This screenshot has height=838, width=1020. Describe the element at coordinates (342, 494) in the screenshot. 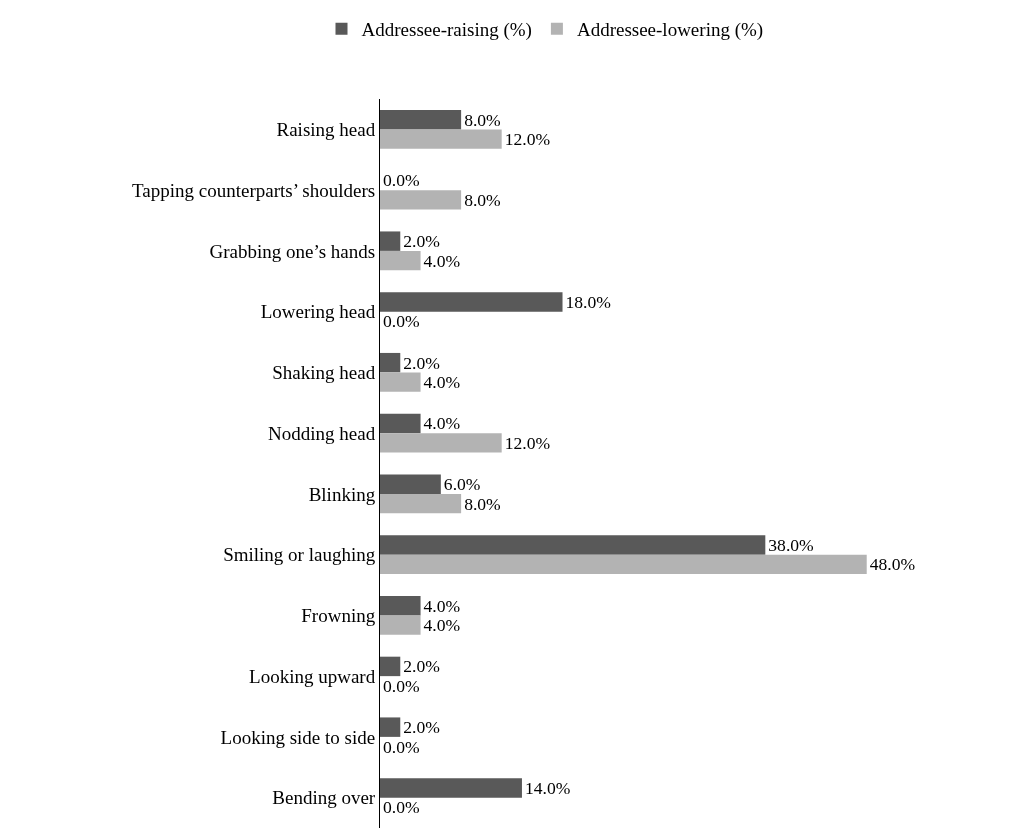

I see `y-tick-label: Blinking` at that location.